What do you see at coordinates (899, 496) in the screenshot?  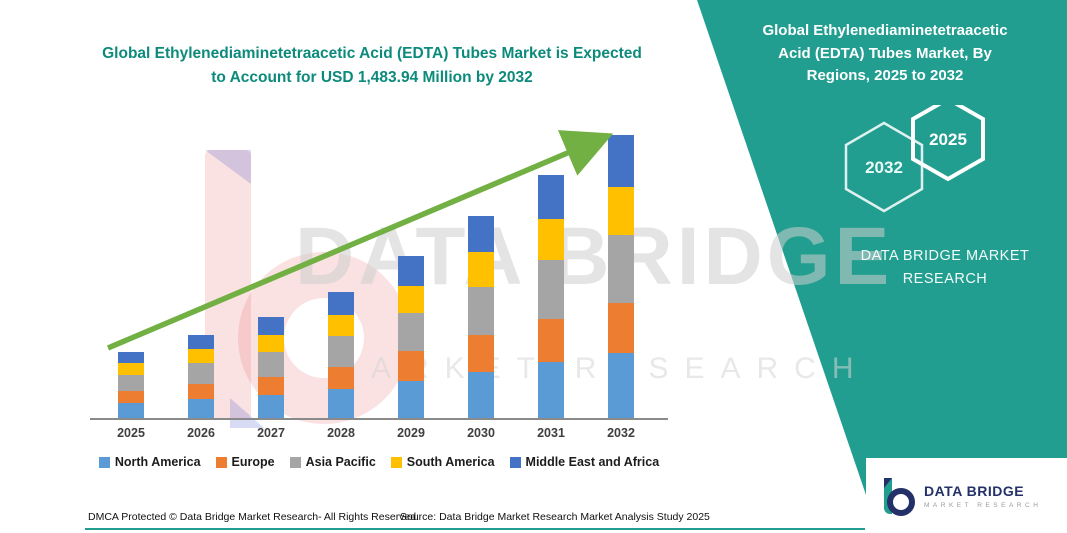 I see `dbmr-logo-icon` at bounding box center [899, 496].